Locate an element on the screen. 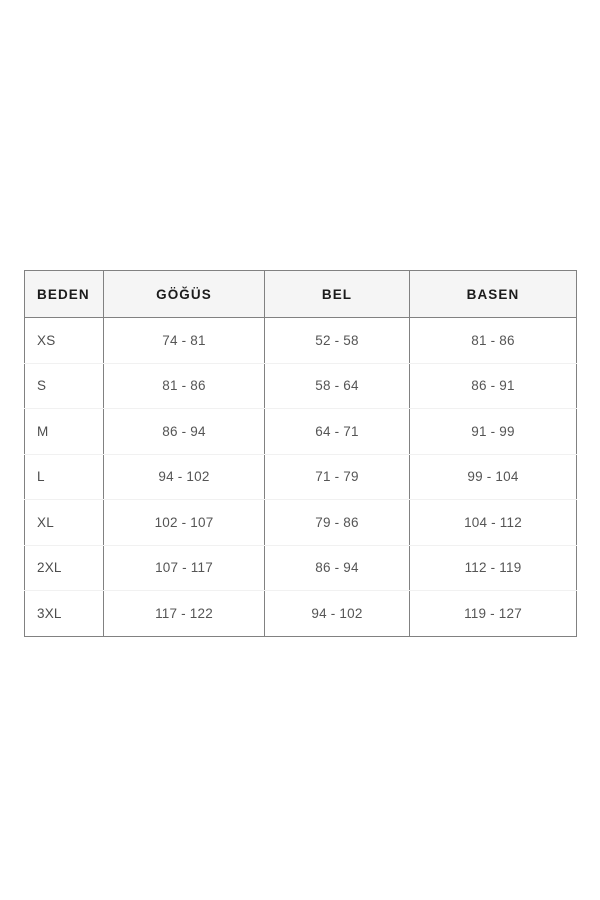  cell-waist: 79 - 86 is located at coordinates (337, 522).